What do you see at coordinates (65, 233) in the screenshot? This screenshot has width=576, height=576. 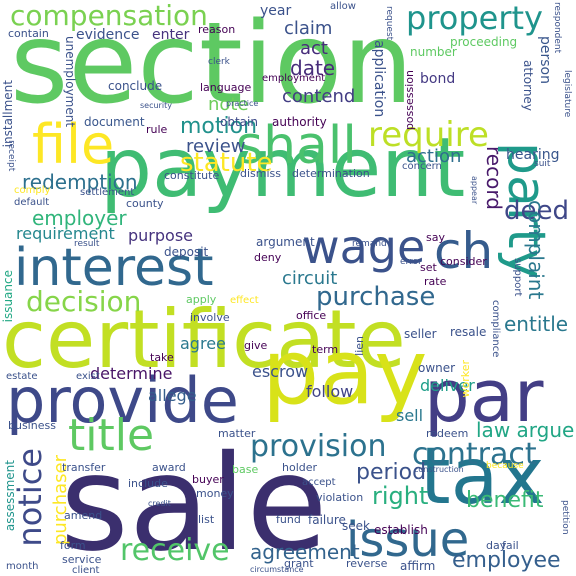 I see `word: requirement` at bounding box center [65, 233].